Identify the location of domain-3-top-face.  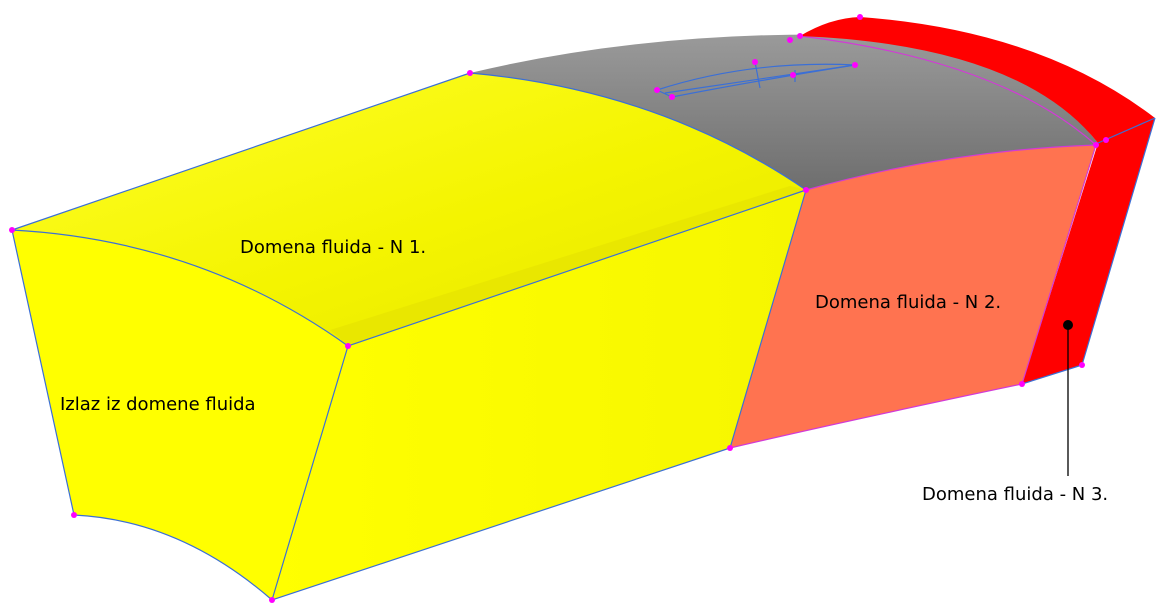
(977, 80).